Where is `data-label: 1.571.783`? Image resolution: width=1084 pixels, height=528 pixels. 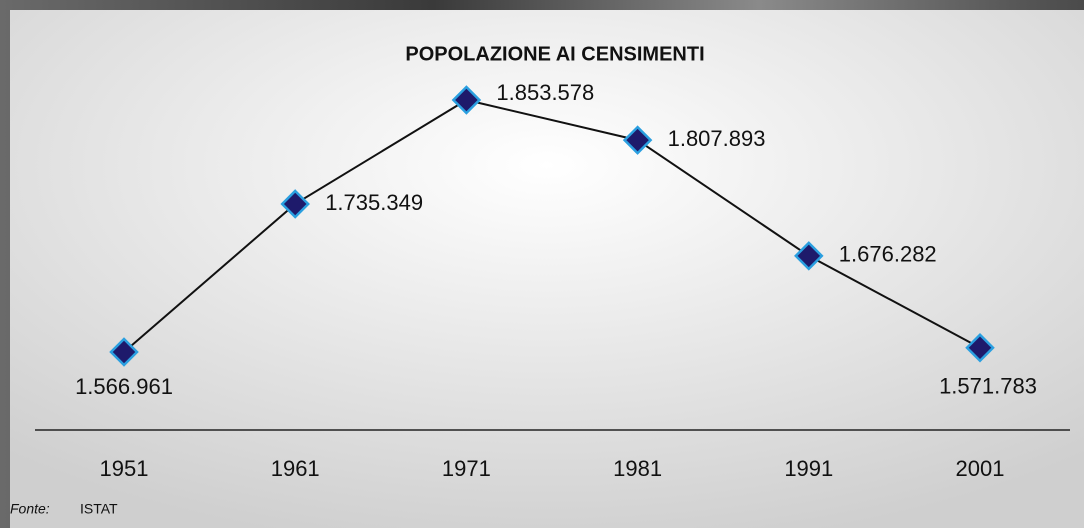 data-label: 1.571.783 is located at coordinates (988, 386).